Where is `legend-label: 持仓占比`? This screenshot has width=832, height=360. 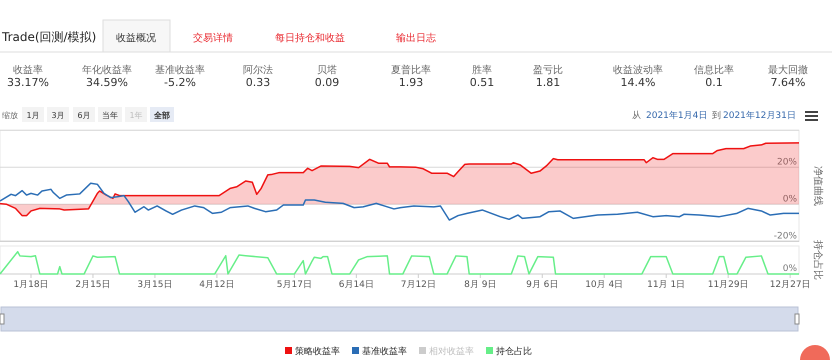
legend-label: 持仓占比 is located at coordinates (514, 351).